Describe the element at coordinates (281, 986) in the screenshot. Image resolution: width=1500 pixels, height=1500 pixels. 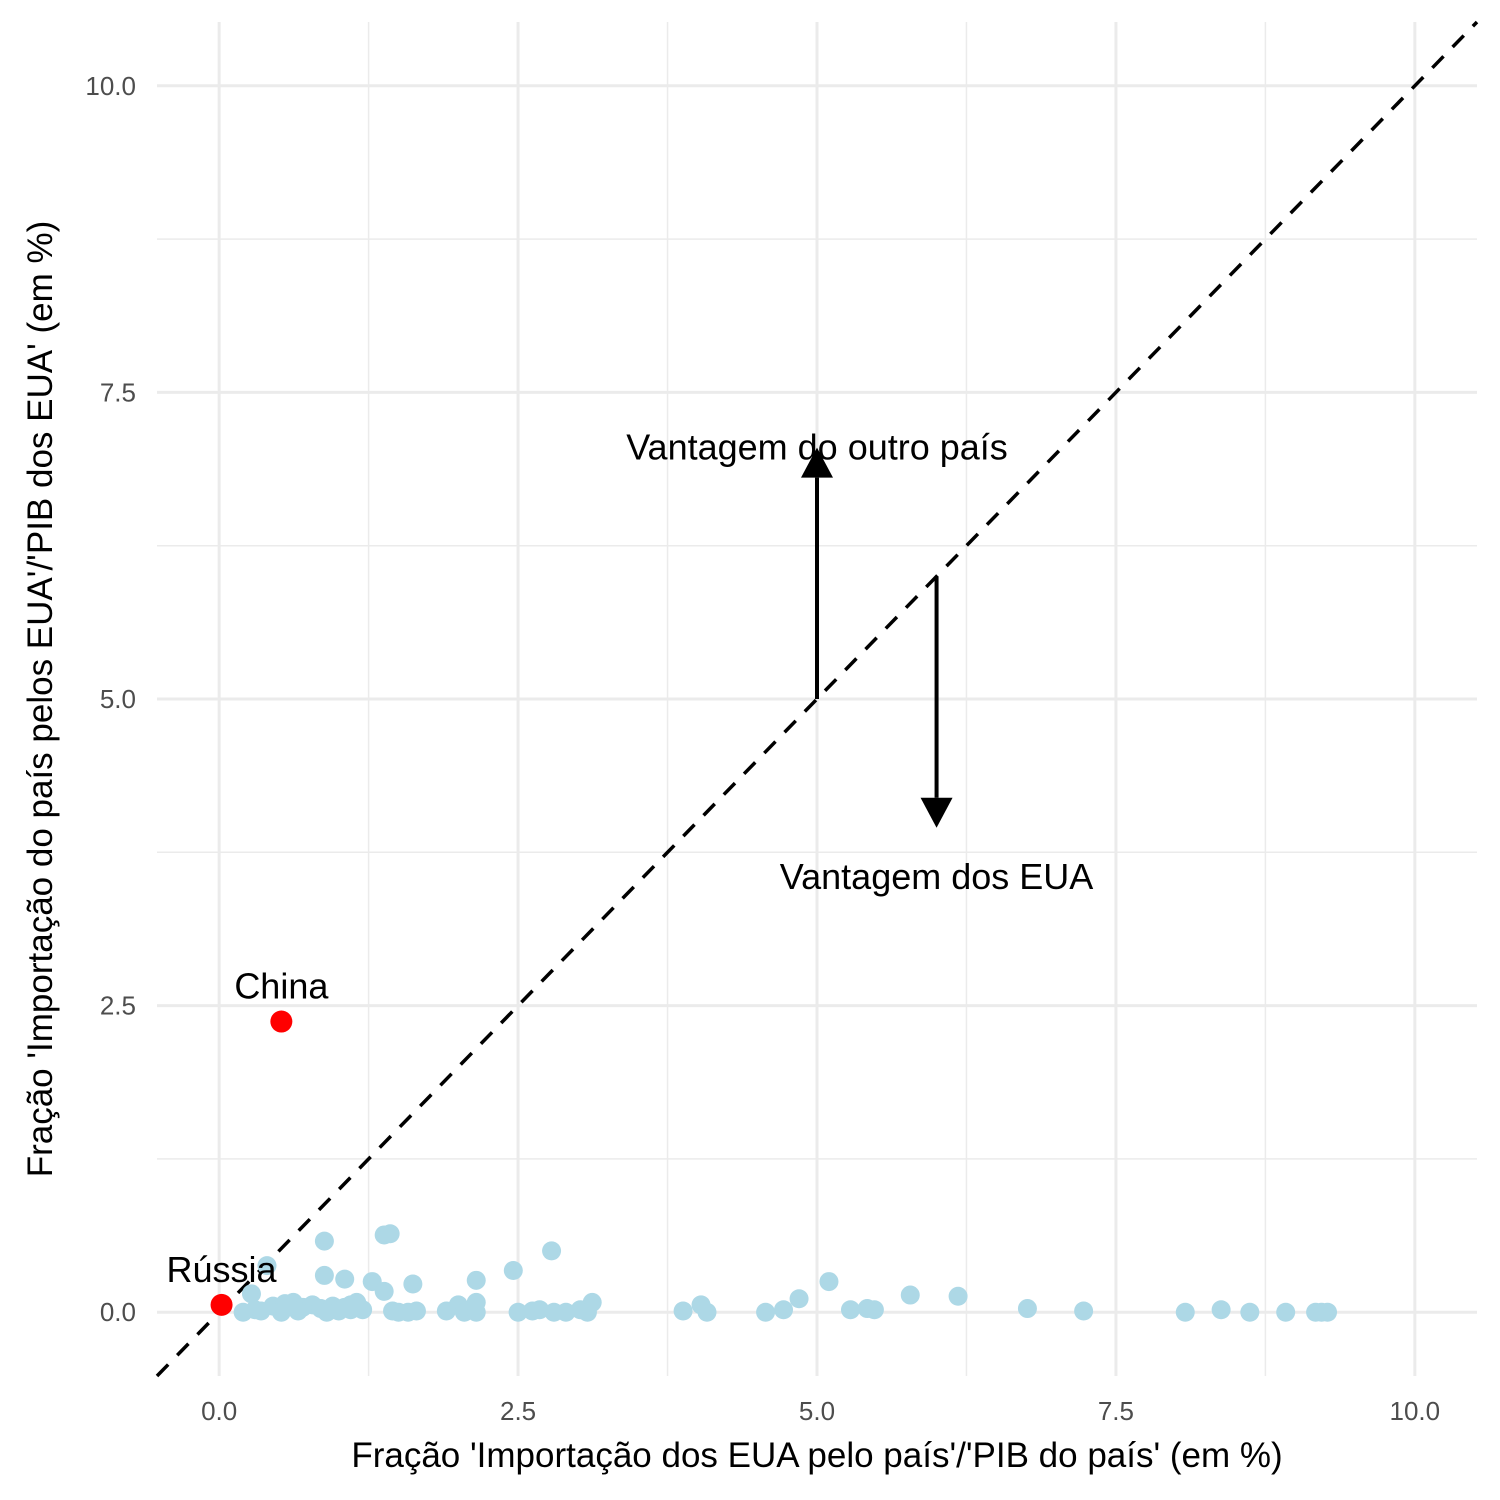
I see `highlighted-point-label: China` at that location.